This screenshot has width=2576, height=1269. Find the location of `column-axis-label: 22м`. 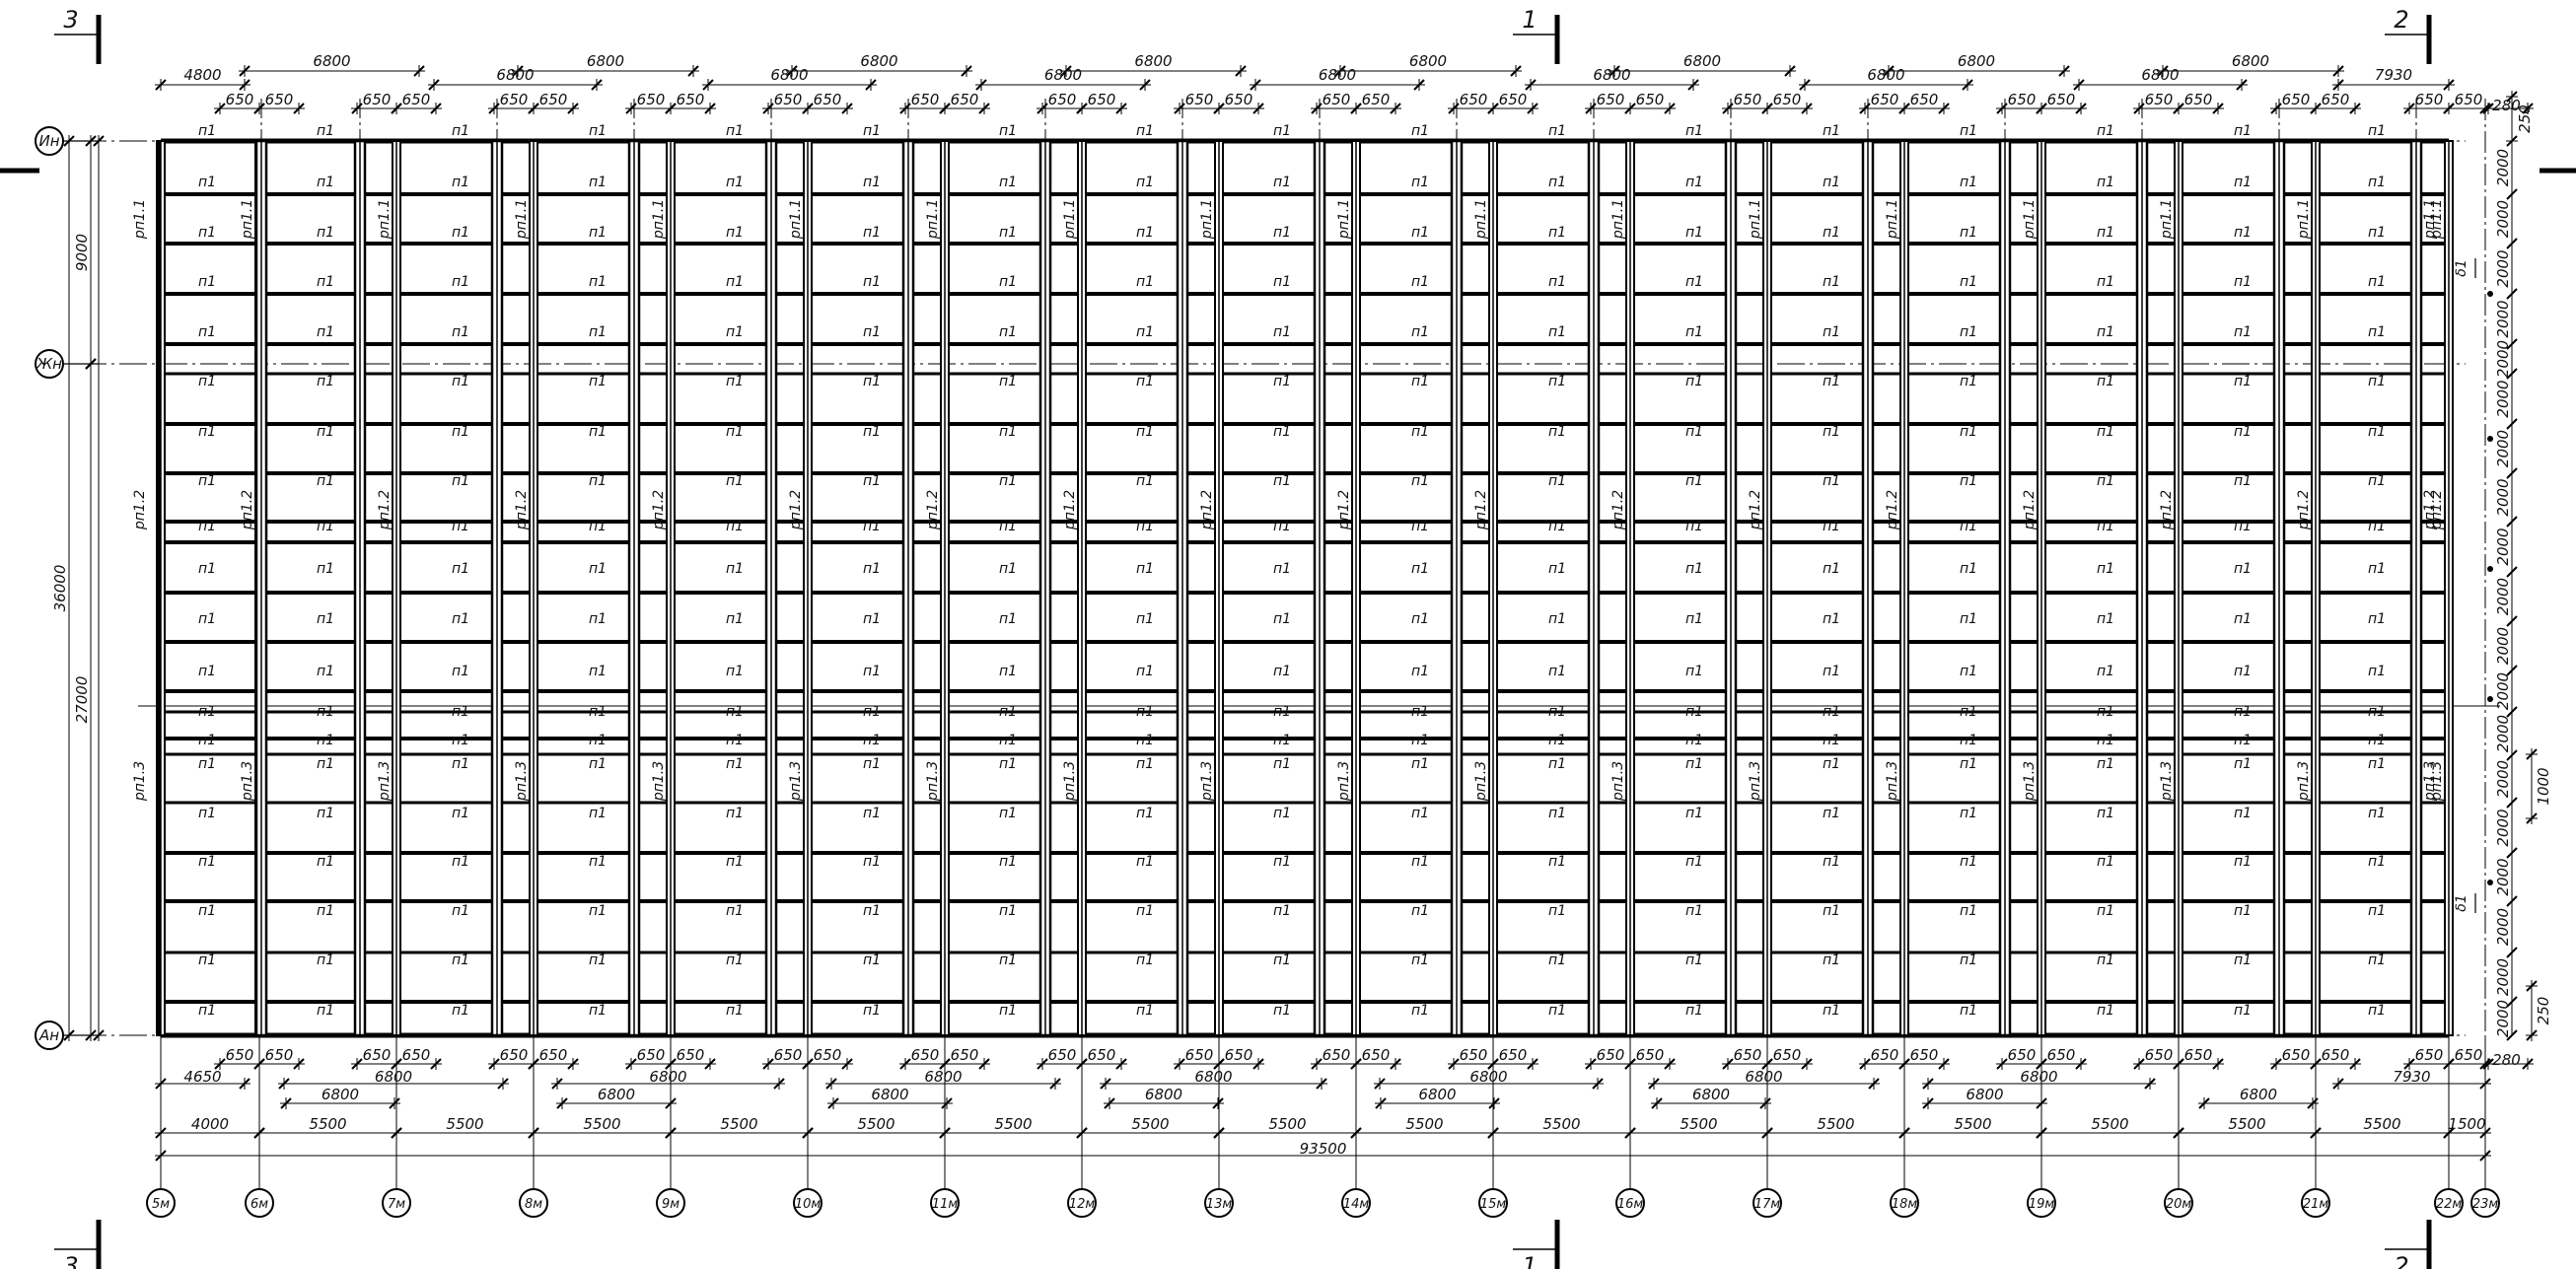

column-axis-label: 22м is located at coordinates (2449, 1204).